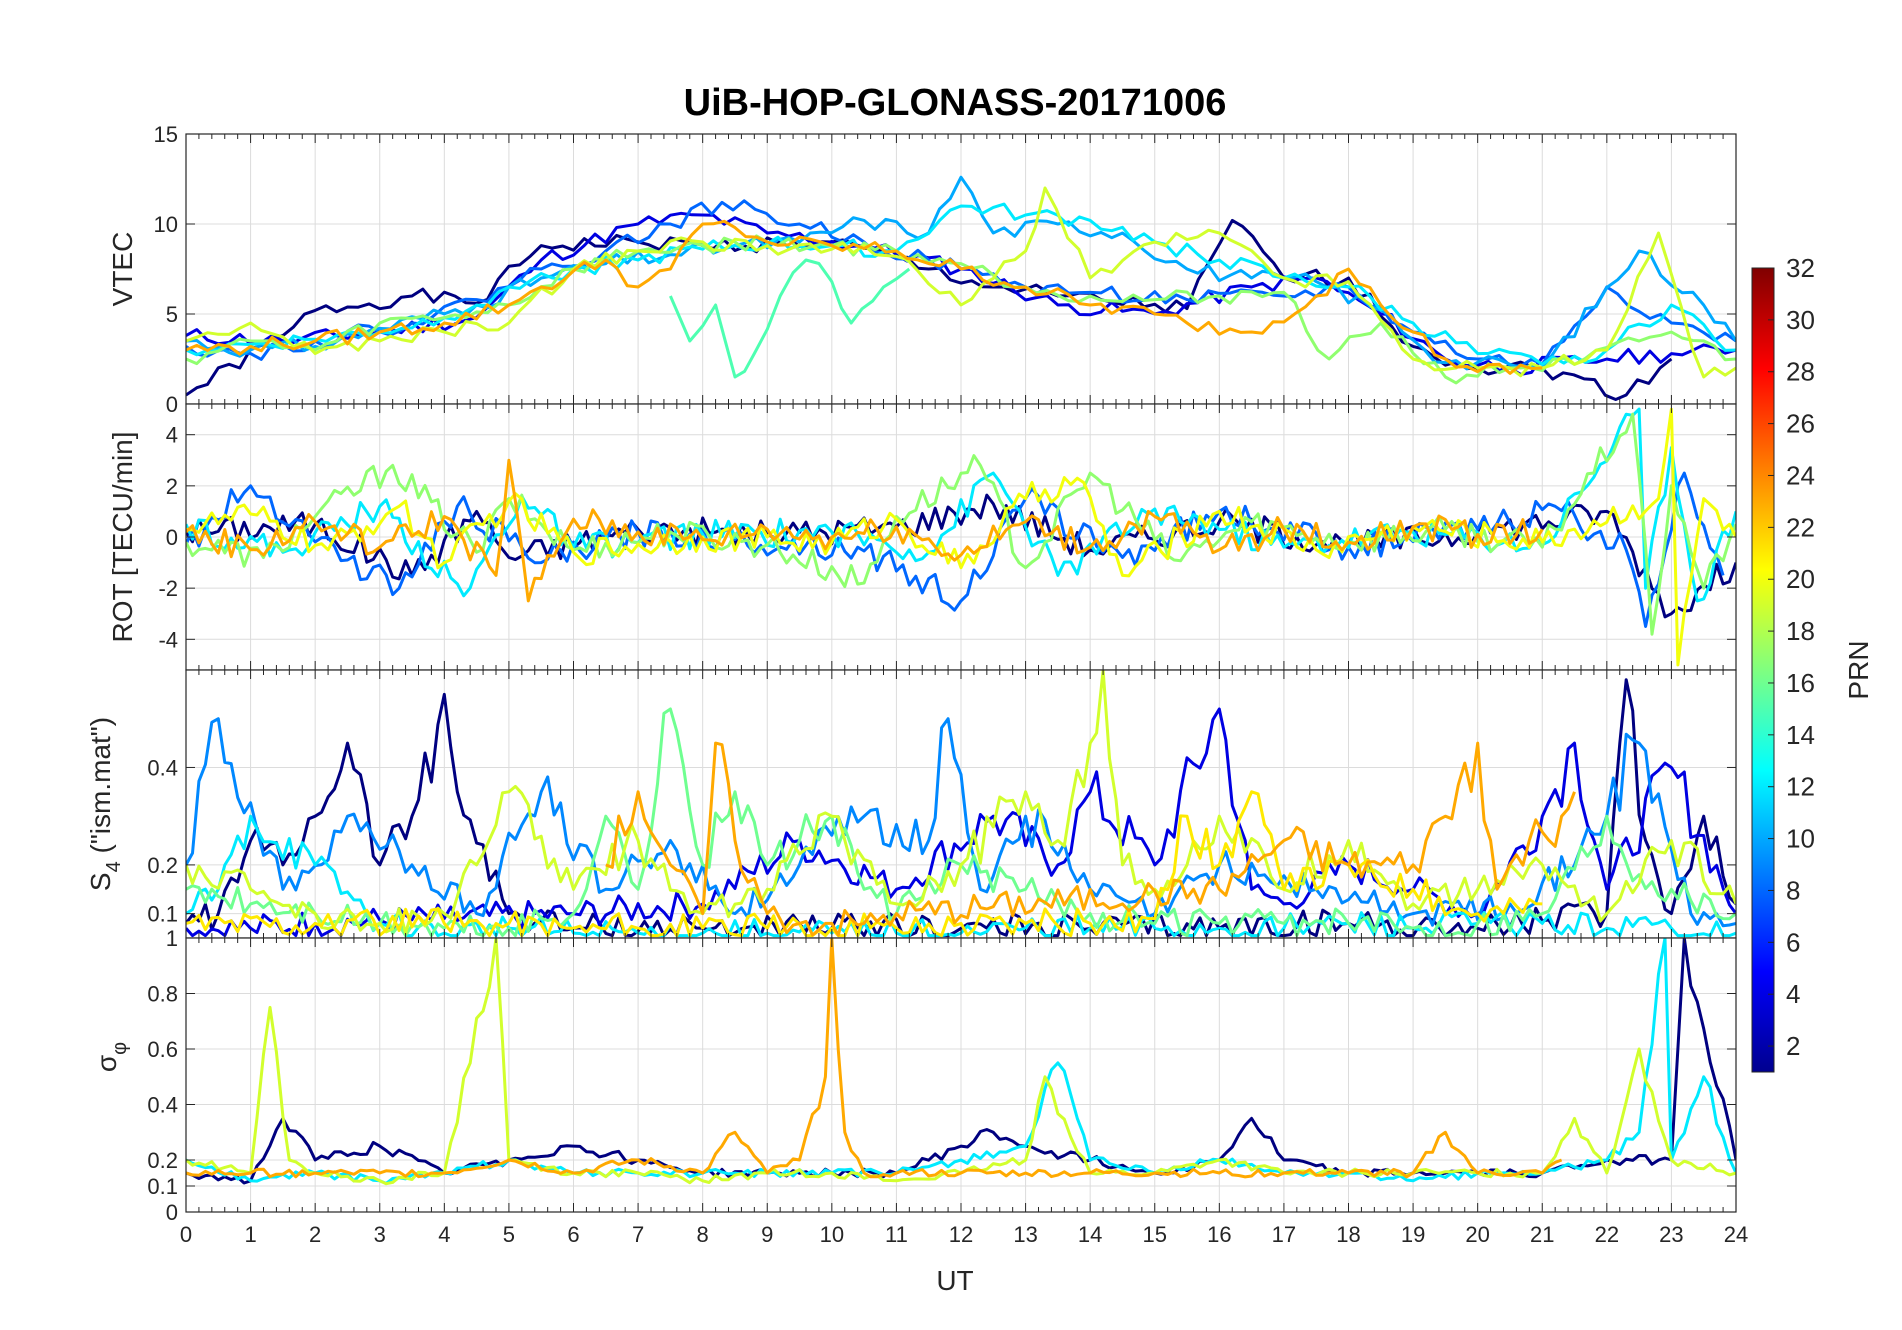 The width and height of the screenshot is (1902, 1330). I want to click on x-tick-label: 16, so click(1219, 1234).